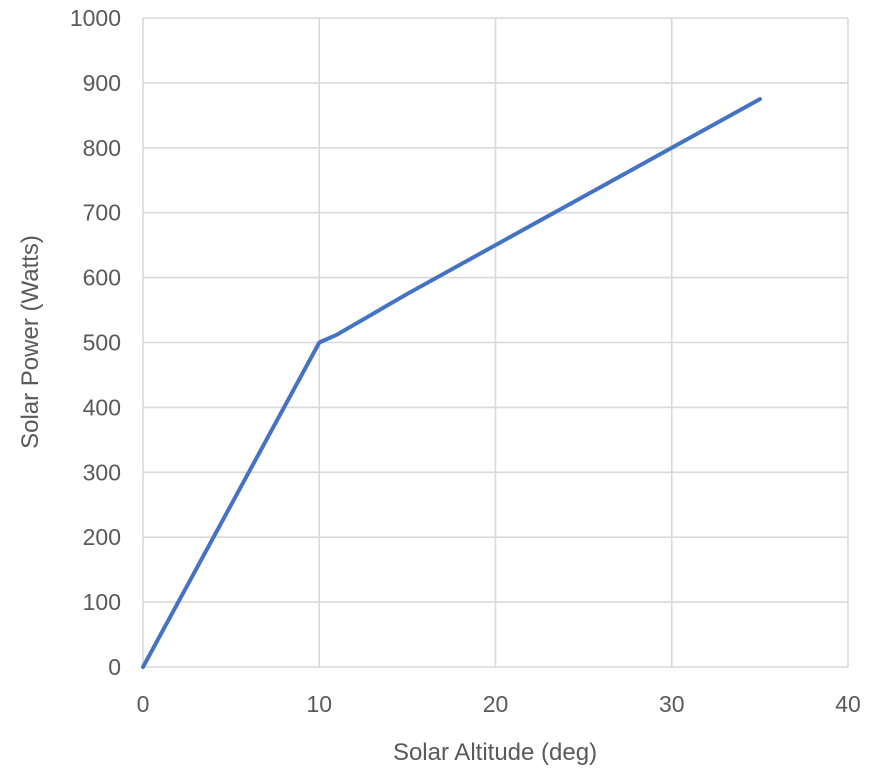  What do you see at coordinates (95, 18) in the screenshot?
I see `y-tick-label: 1000` at bounding box center [95, 18].